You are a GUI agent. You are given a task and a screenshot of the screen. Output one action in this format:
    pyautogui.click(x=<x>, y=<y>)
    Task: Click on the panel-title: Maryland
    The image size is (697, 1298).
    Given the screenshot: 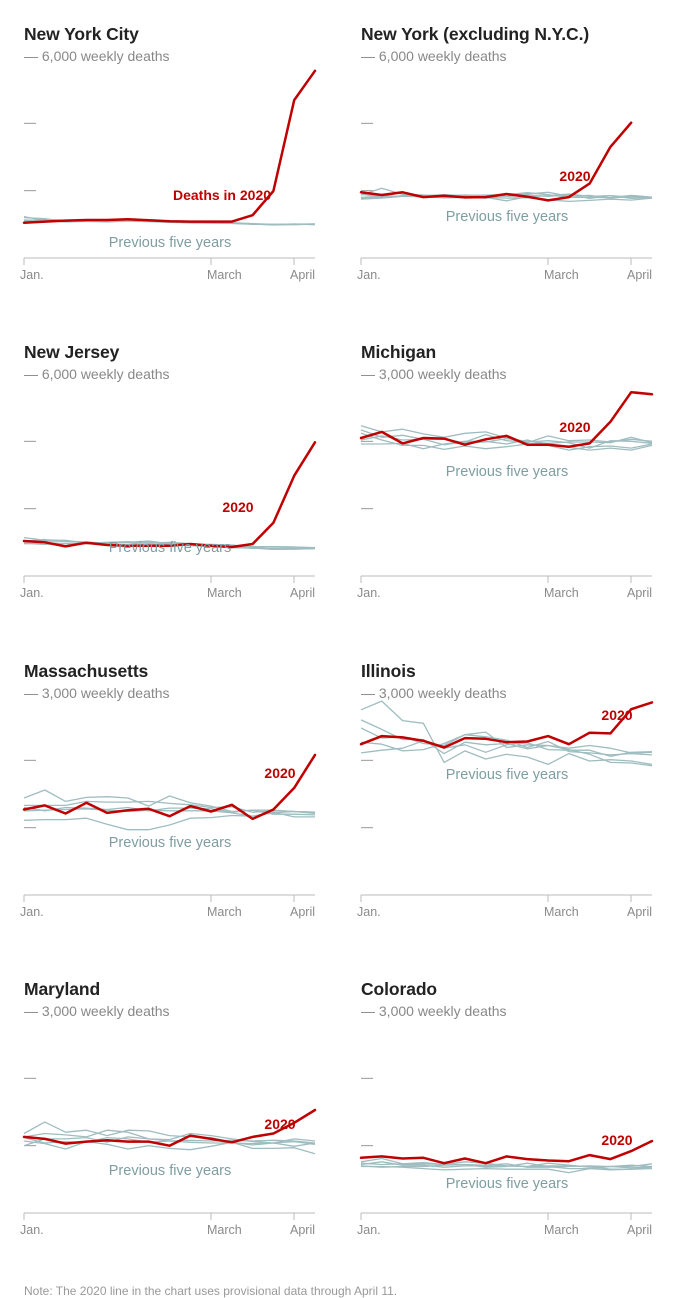 What is the action you would take?
    pyautogui.click(x=62, y=989)
    